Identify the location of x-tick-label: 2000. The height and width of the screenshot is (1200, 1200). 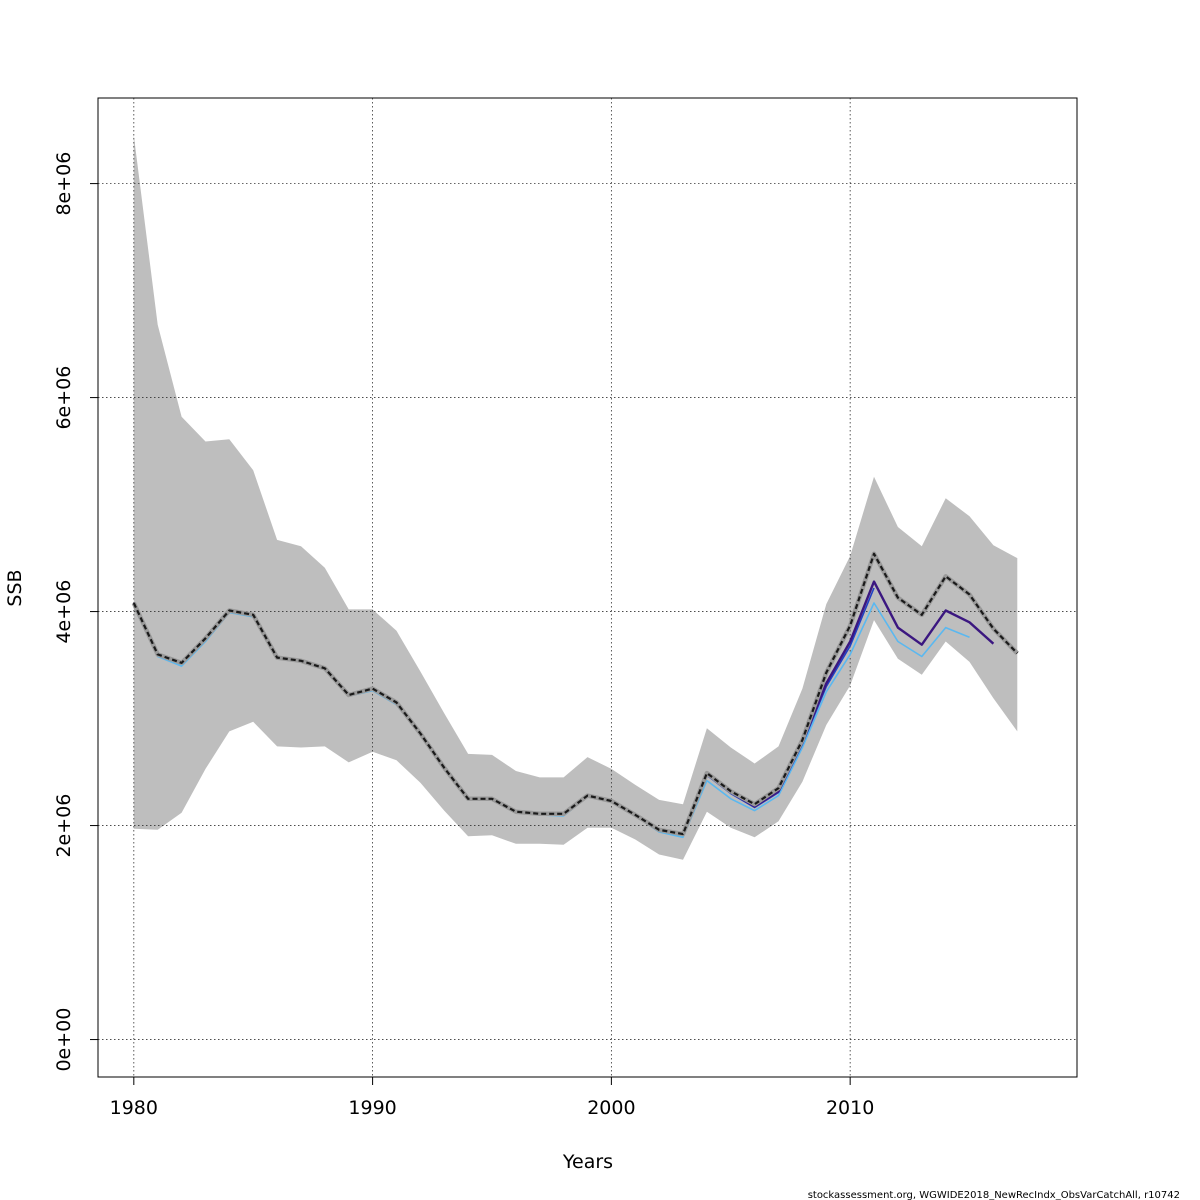
(611, 1108).